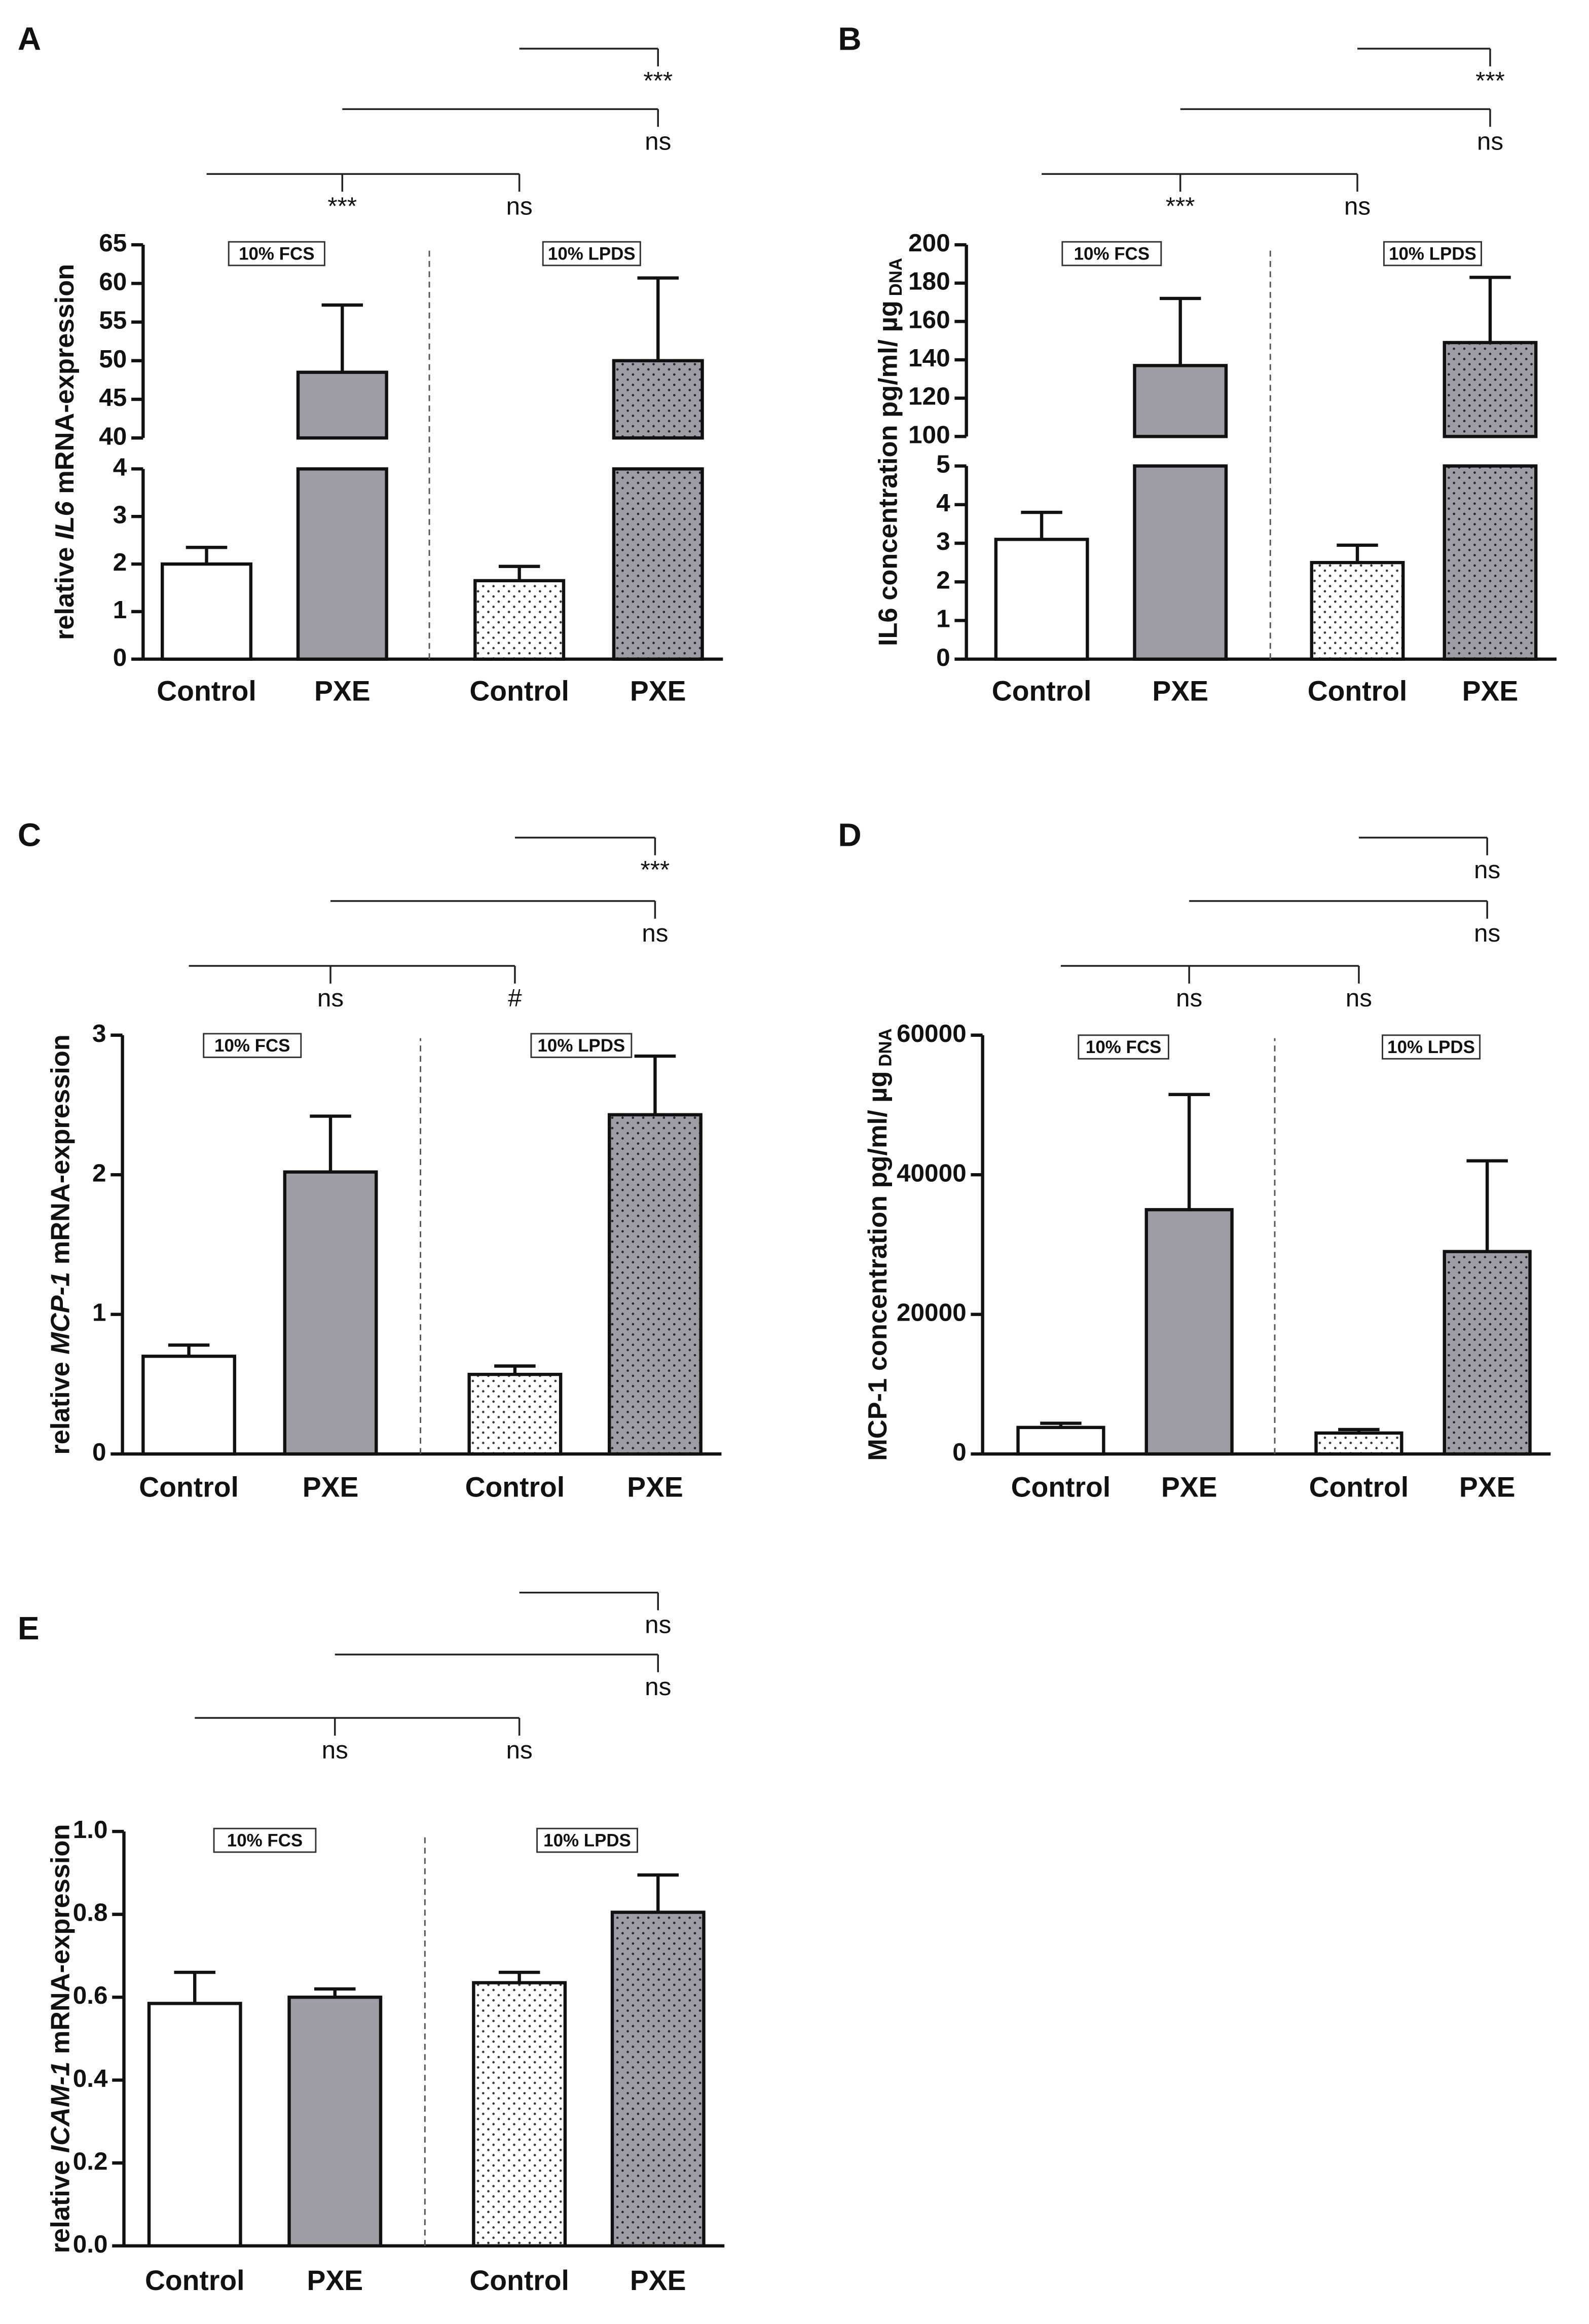 This screenshot has height=2324, width=1589. What do you see at coordinates (943, 464) in the screenshot?
I see `y-tick-label: 5` at bounding box center [943, 464].